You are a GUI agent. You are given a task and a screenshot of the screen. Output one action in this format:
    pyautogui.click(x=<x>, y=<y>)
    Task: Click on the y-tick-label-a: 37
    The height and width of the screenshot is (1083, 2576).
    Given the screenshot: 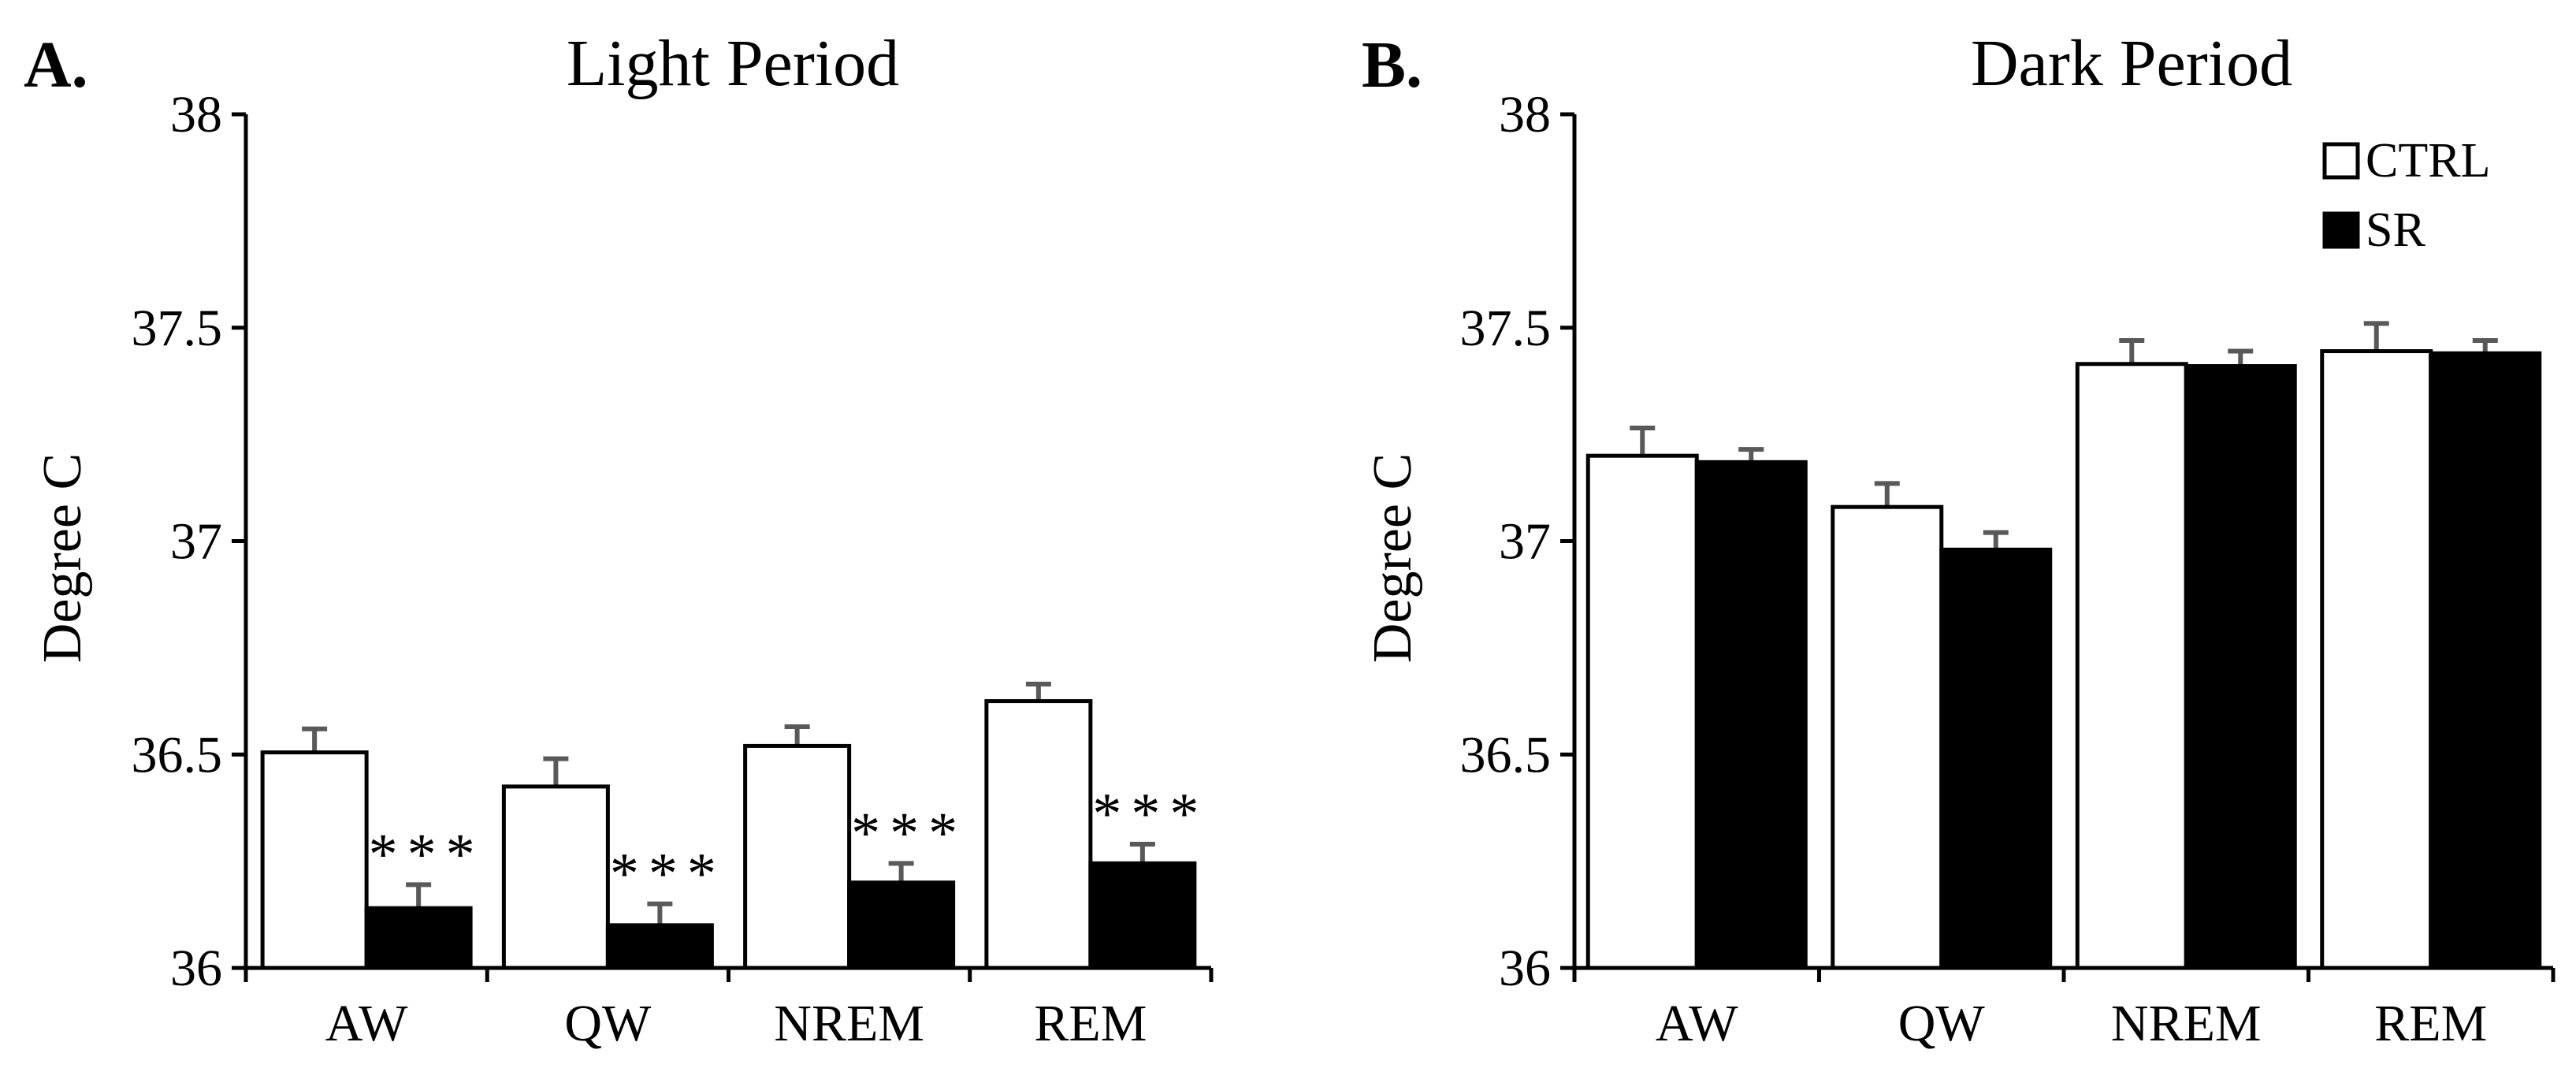 What is the action you would take?
    pyautogui.click(x=196, y=542)
    